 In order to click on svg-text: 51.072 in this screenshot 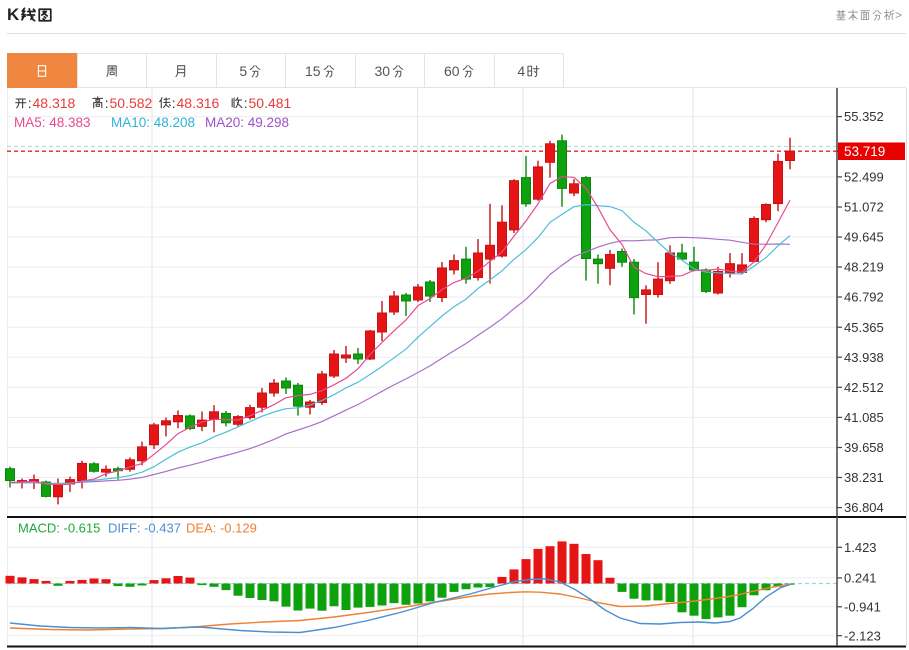, I will do `click(864, 207)`.